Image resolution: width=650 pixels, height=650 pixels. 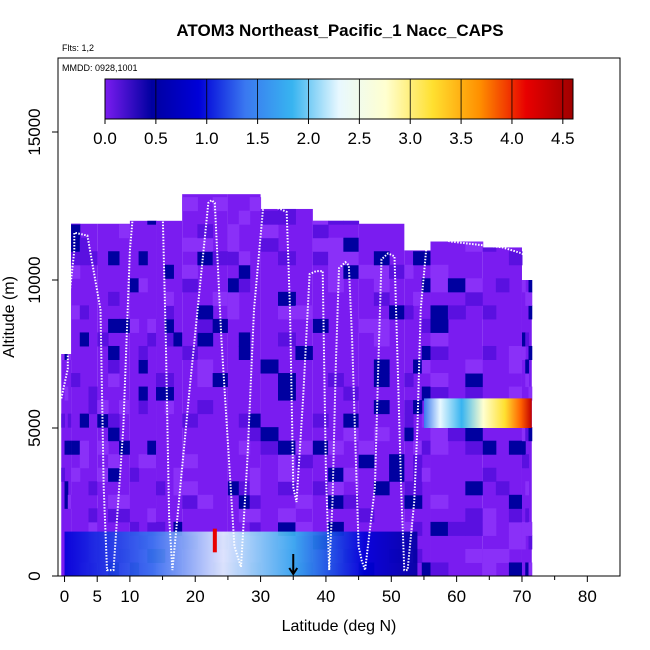 I want to click on colorbar-tick-label: 3.0, so click(x=410, y=138).